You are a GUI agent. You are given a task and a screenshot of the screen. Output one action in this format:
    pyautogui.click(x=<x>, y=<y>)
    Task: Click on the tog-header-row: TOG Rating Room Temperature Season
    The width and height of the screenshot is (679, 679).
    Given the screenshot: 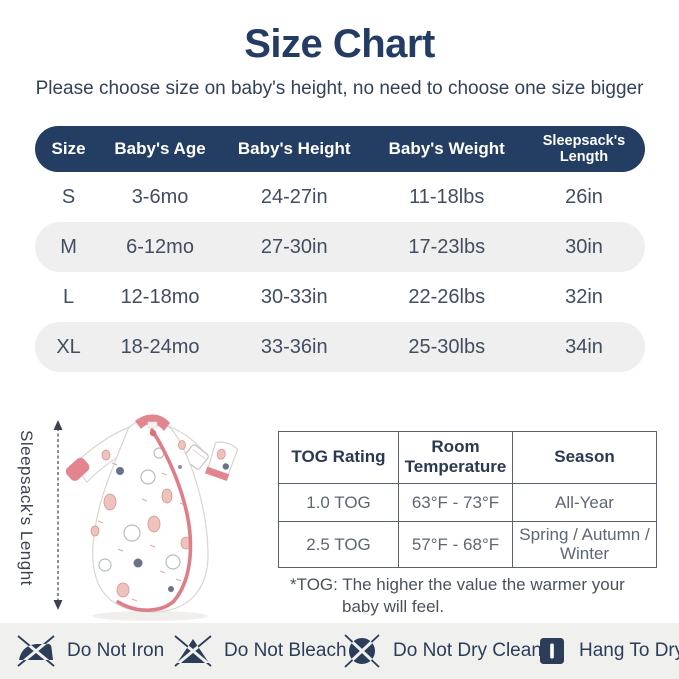 What is the action you would take?
    pyautogui.click(x=467, y=457)
    